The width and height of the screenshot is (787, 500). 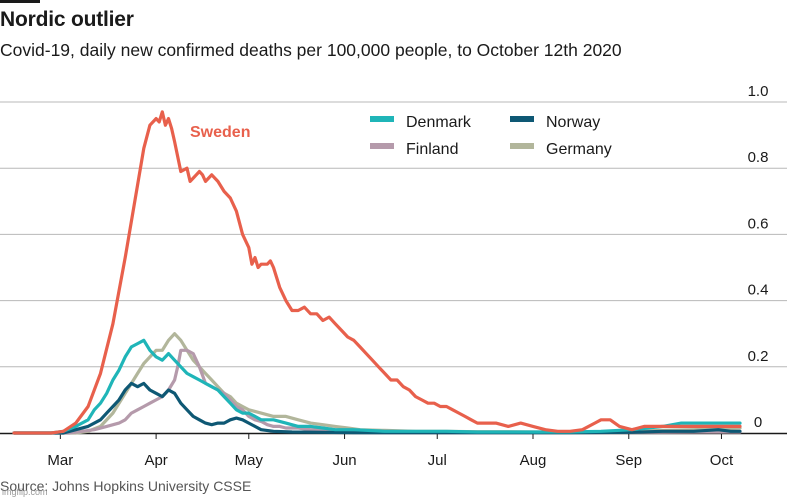 I want to click on x-tick-label: Apr, so click(x=155, y=460).